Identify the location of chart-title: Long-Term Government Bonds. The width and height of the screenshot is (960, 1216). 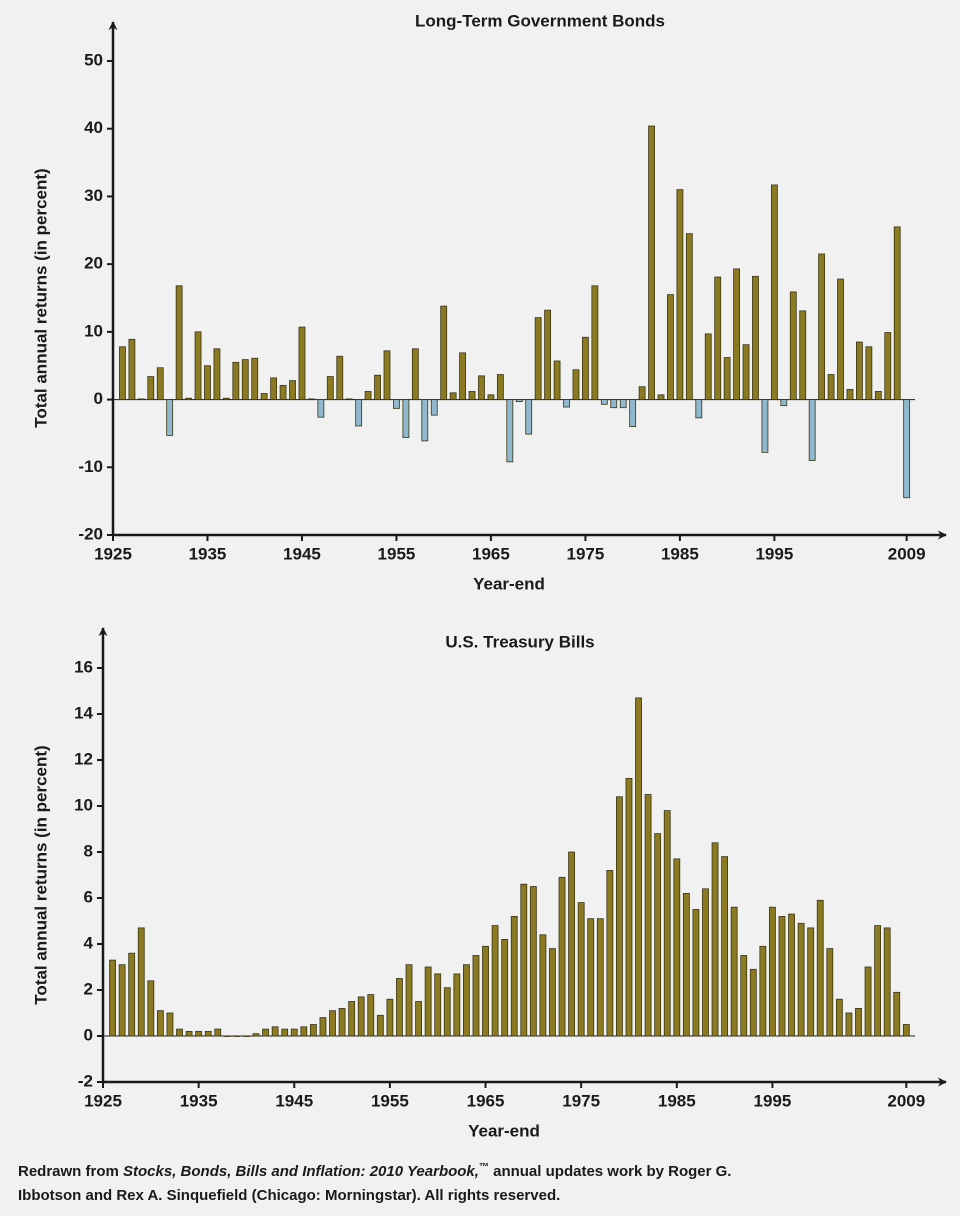
(540, 20).